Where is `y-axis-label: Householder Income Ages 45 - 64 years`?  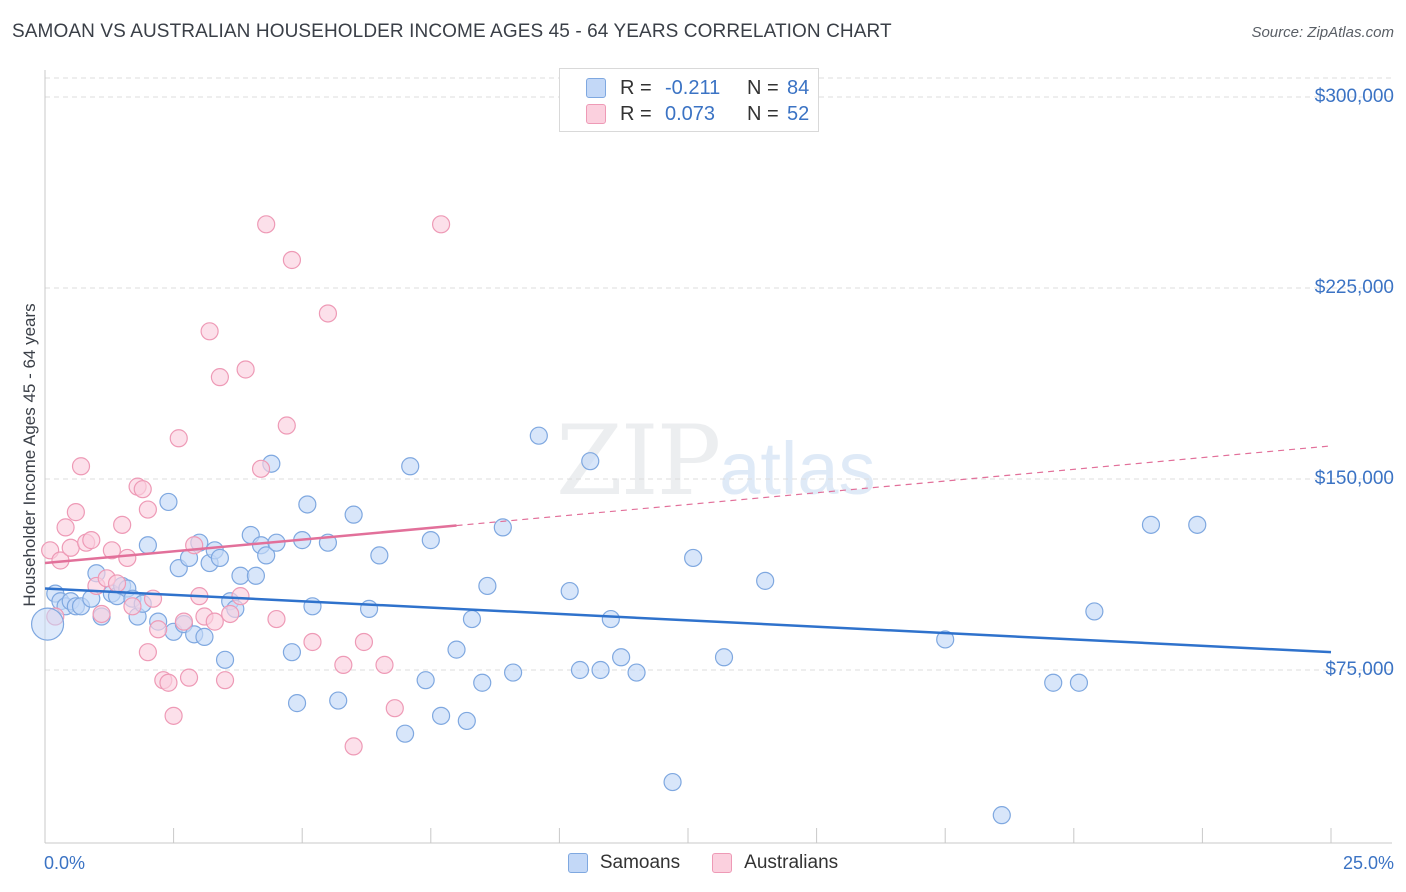
y-axis-label: Householder Income Ages 45 - 64 years is located at coordinates (29, 455).